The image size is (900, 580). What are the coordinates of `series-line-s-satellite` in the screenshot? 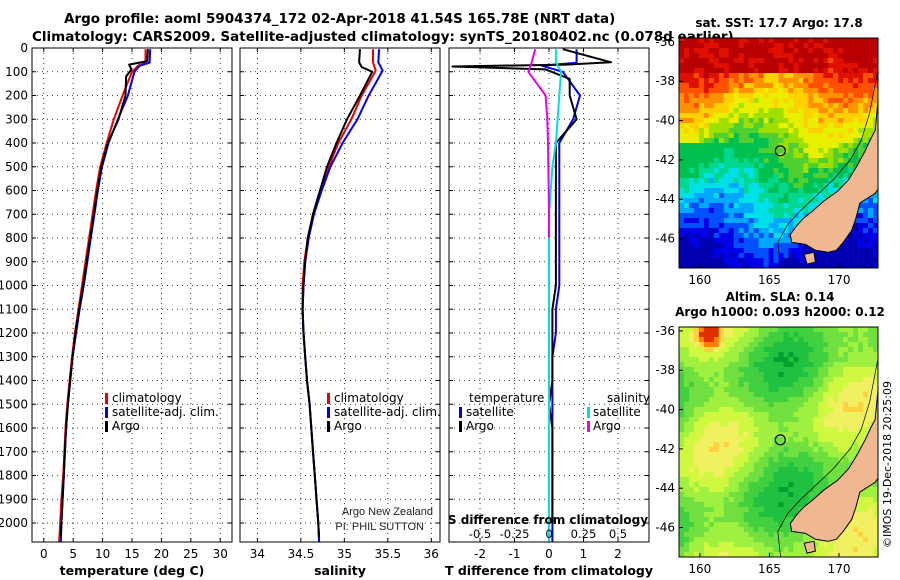 It's located at (555, 295).